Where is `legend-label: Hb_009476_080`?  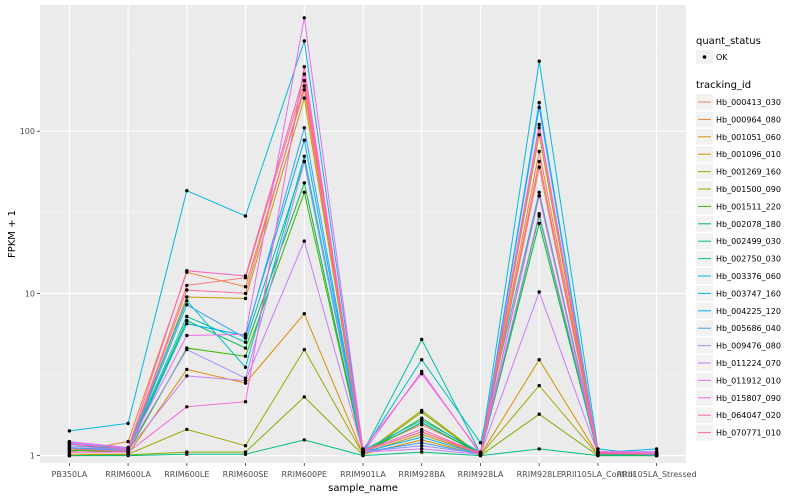
legend-label: Hb_009476_080 is located at coordinates (748, 346).